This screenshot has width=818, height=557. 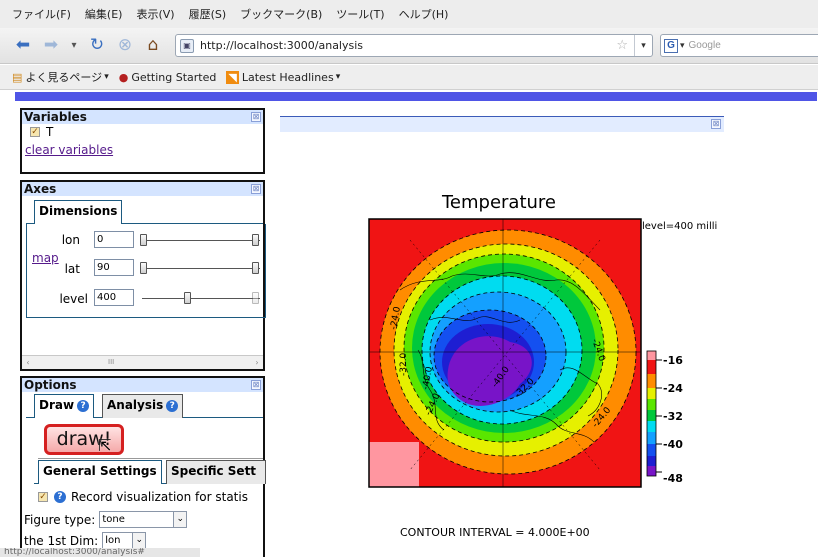 I want to click on tab-label: Specific Sett, so click(x=214, y=471).